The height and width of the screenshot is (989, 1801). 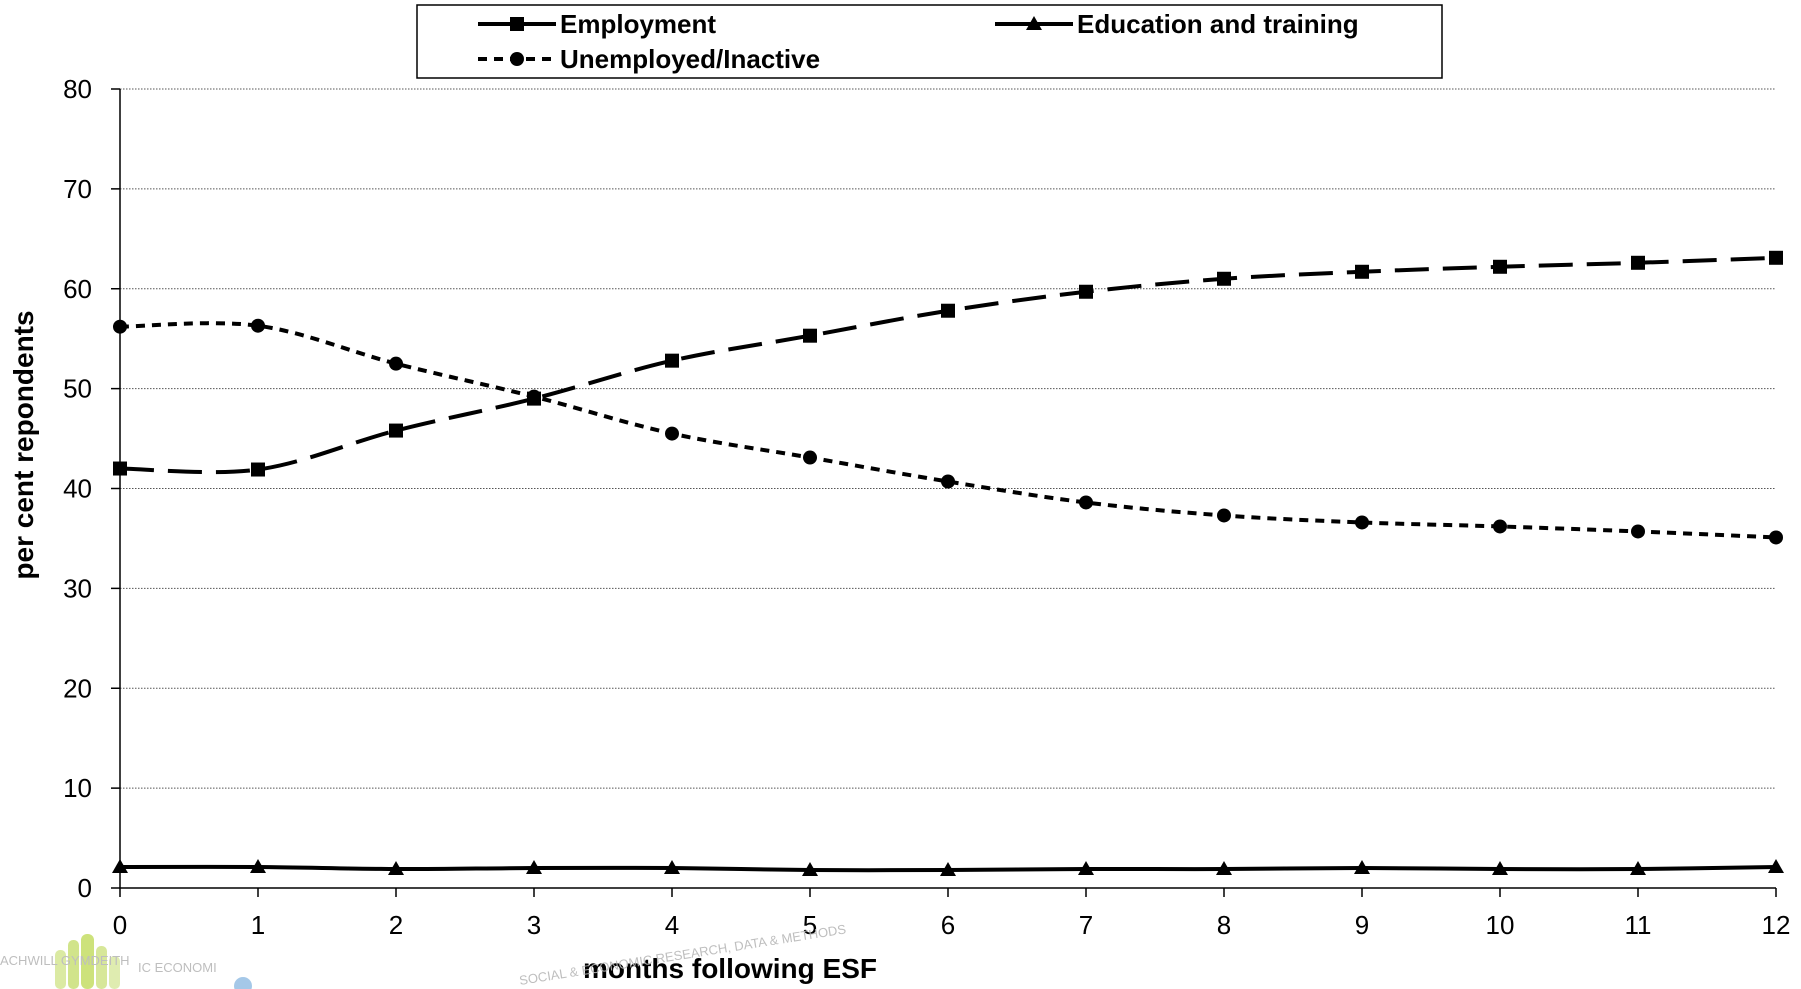 I want to click on legend-box, so click(x=929, y=41).